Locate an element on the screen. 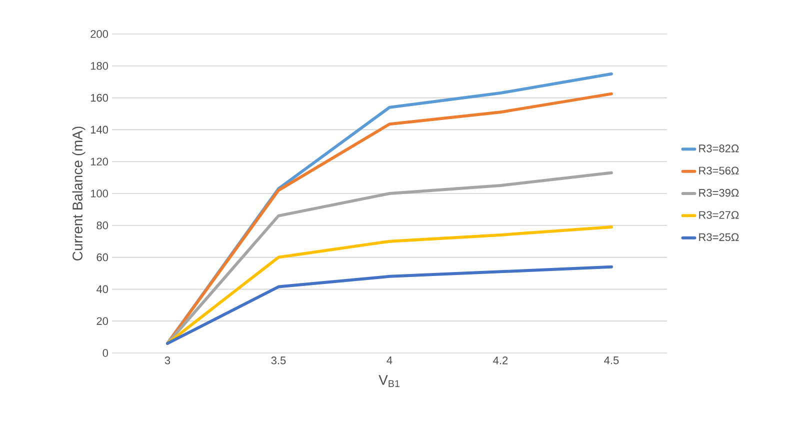 The image size is (807, 436). y-tick-label: 60 is located at coordinates (102, 257).